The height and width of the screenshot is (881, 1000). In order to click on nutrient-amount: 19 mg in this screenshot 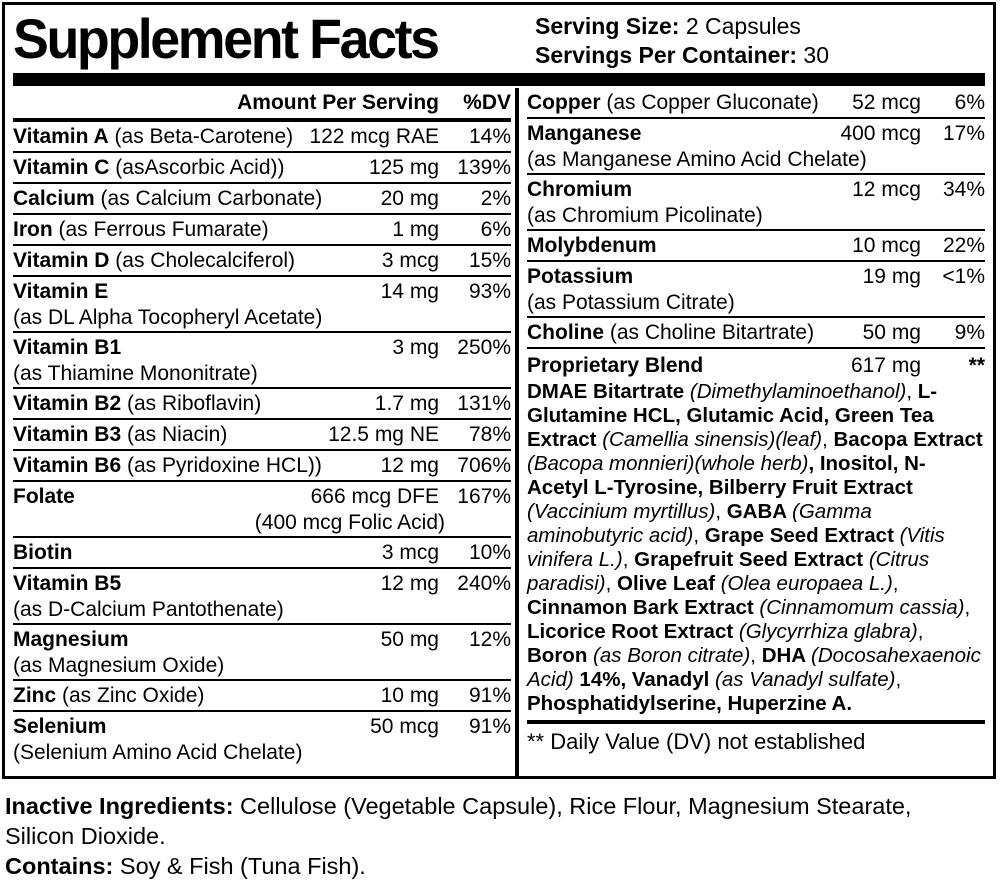, I will do `click(891, 276)`.